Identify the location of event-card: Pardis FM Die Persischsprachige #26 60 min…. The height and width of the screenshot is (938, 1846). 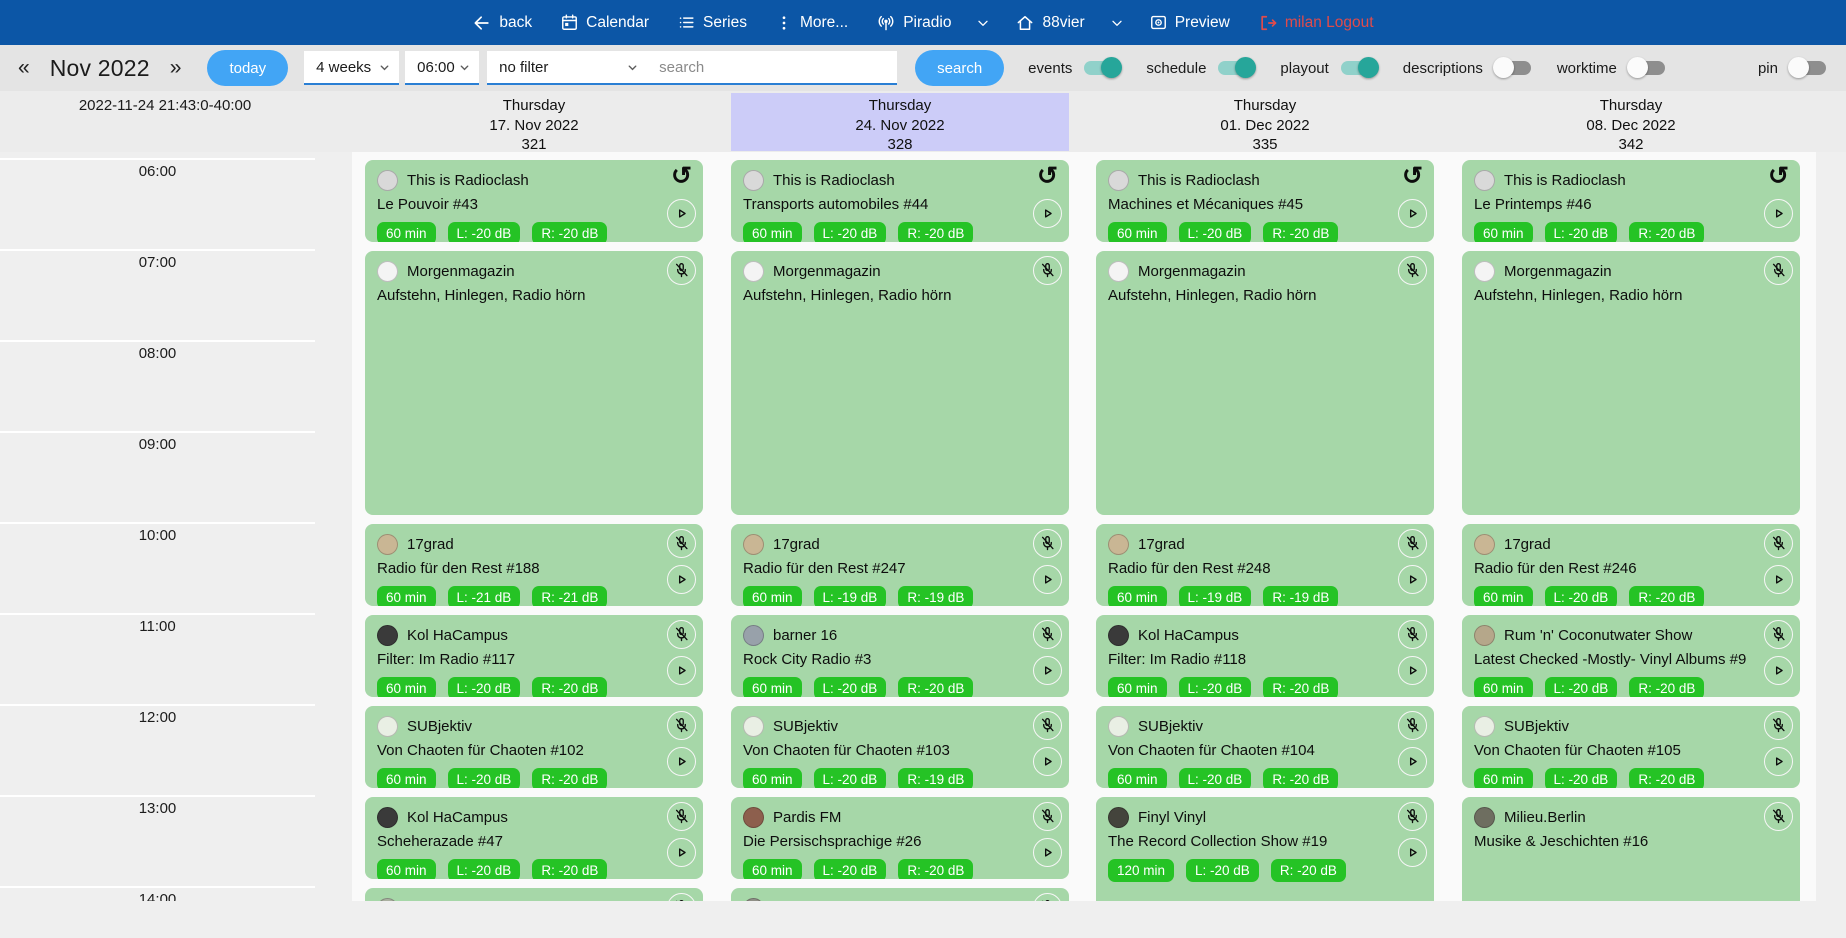
(900, 838).